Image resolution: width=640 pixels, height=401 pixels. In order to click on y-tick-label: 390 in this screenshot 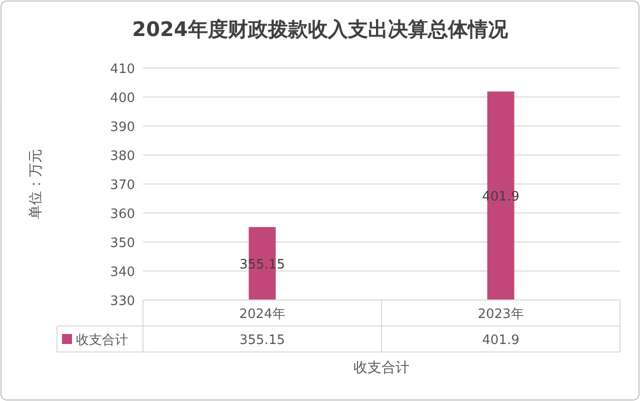, I will do `click(122, 127)`.